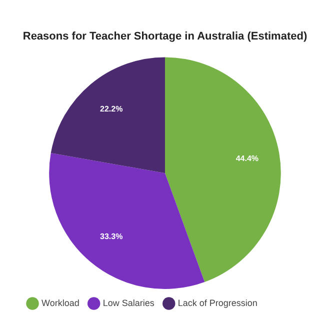  What do you see at coordinates (128, 303) in the screenshot?
I see `legend-label: Low Salaries` at bounding box center [128, 303].